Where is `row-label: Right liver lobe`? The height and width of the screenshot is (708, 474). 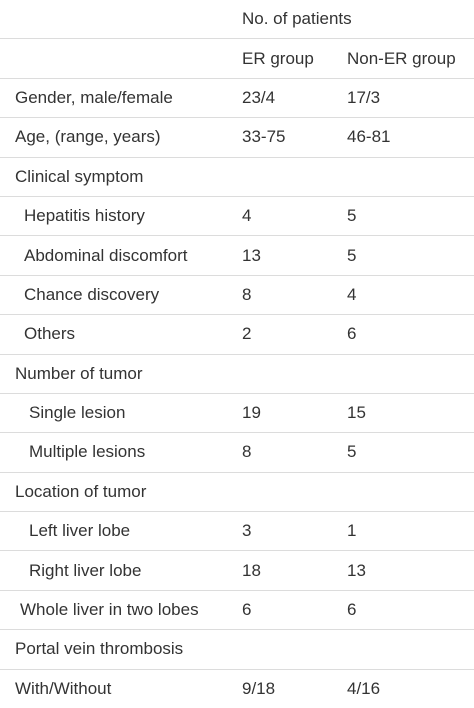 row-label: Right liver lobe is located at coordinates (116, 570).